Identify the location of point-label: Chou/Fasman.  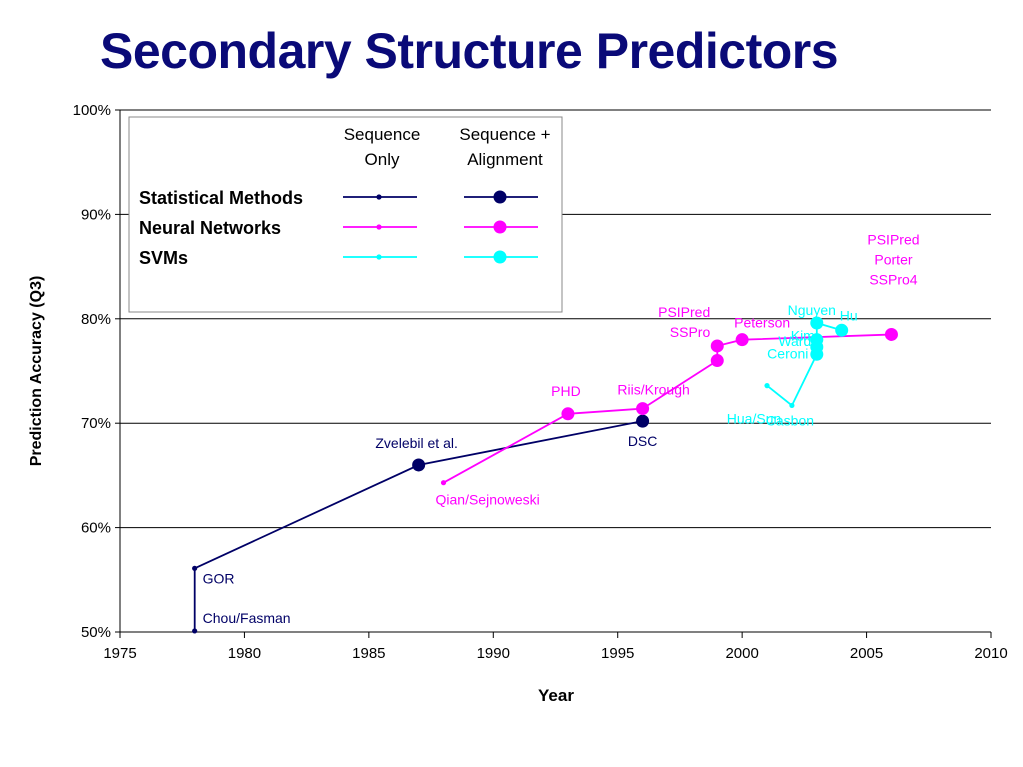
(247, 618).